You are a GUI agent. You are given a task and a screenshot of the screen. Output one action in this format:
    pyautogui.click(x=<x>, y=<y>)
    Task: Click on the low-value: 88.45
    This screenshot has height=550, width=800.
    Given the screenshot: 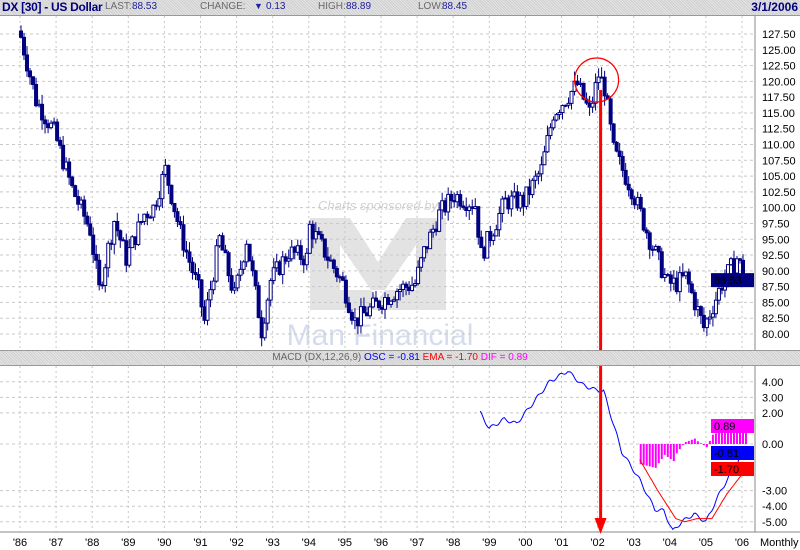 What is the action you would take?
    pyautogui.click(x=455, y=6)
    